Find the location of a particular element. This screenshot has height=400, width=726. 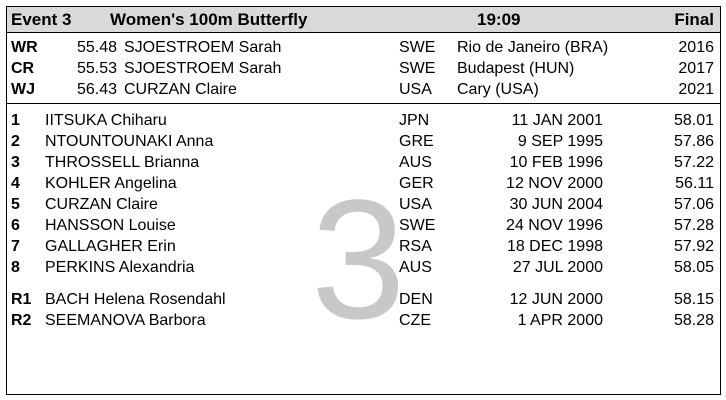

athlete-name: CURZAN Claire is located at coordinates (101, 204).